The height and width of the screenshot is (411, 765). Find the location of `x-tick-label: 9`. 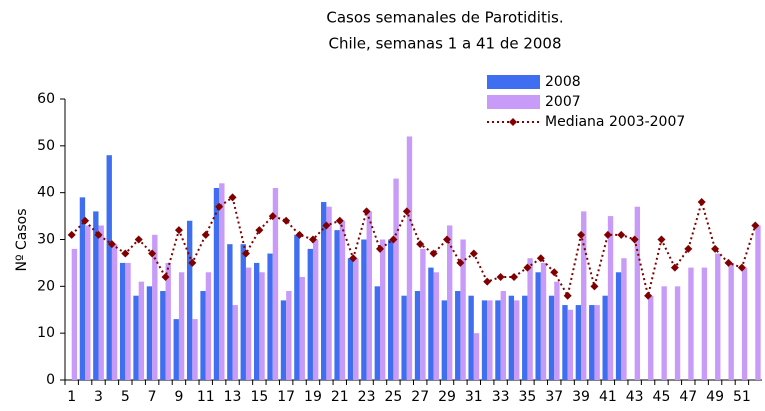

x-tick-label: 9 is located at coordinates (178, 397).